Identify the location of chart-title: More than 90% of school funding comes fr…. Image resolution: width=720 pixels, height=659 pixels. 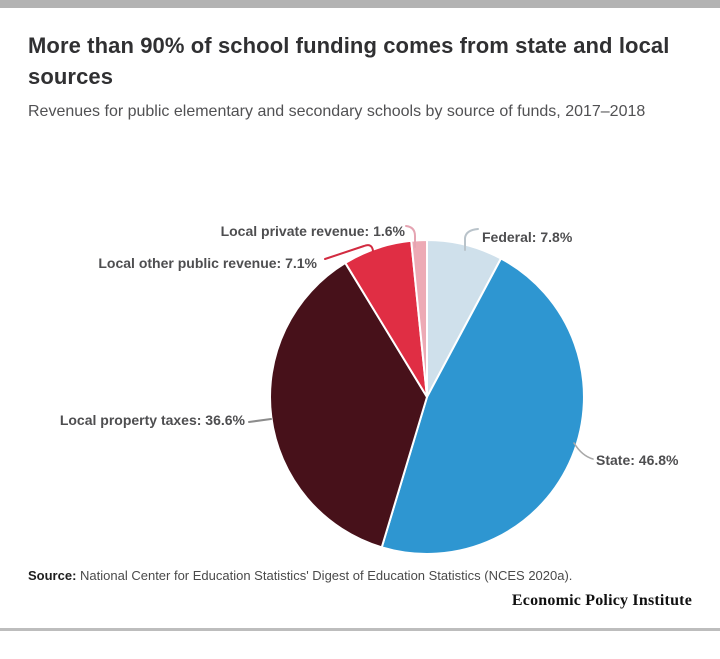
(349, 61).